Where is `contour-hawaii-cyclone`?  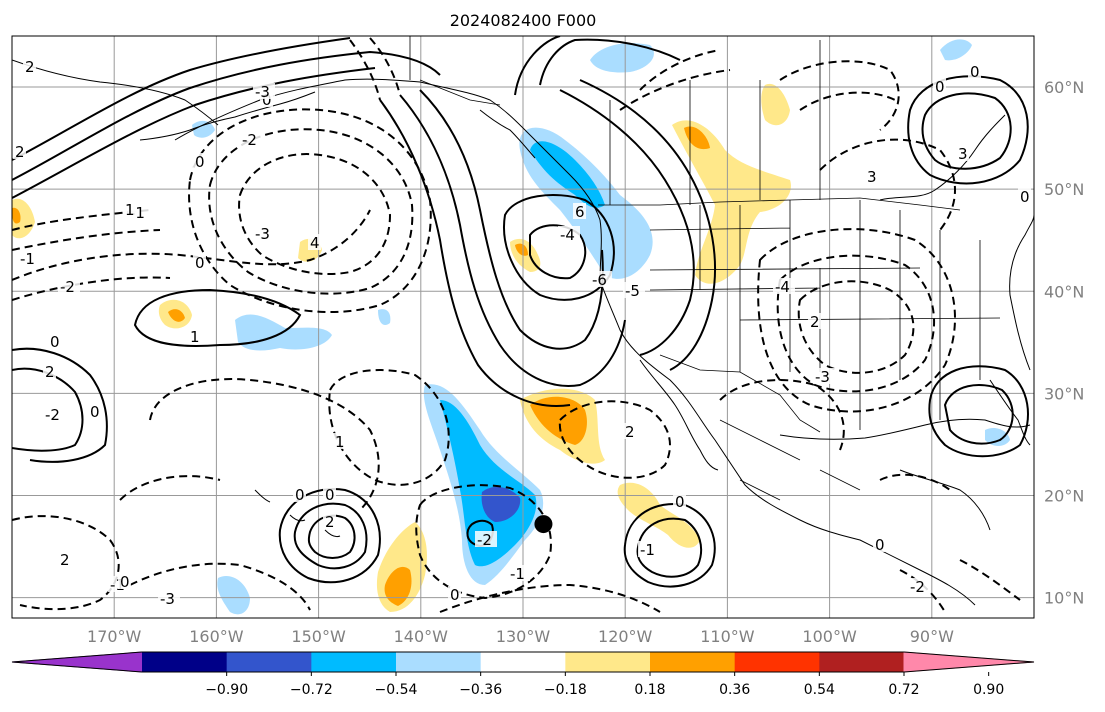
contour-hawaii-cyclone is located at coordinates (329, 536).